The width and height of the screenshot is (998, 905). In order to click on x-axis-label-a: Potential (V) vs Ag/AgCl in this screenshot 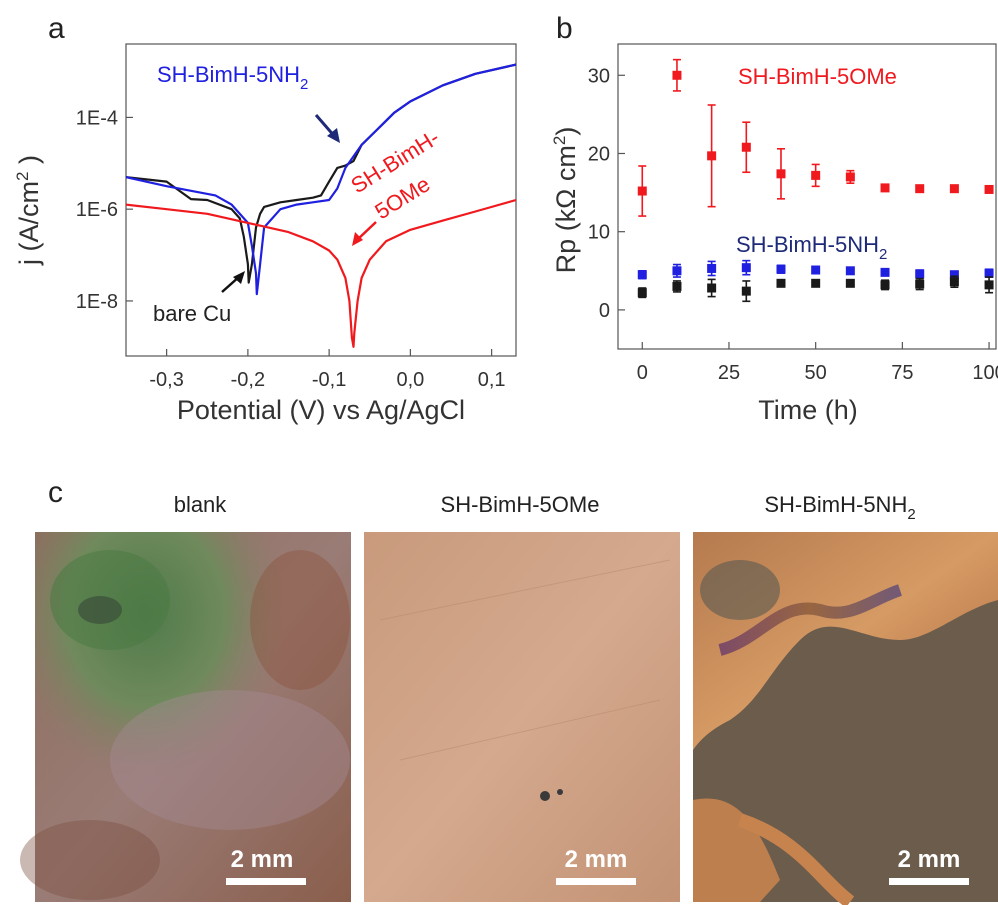, I will do `click(321, 410)`.